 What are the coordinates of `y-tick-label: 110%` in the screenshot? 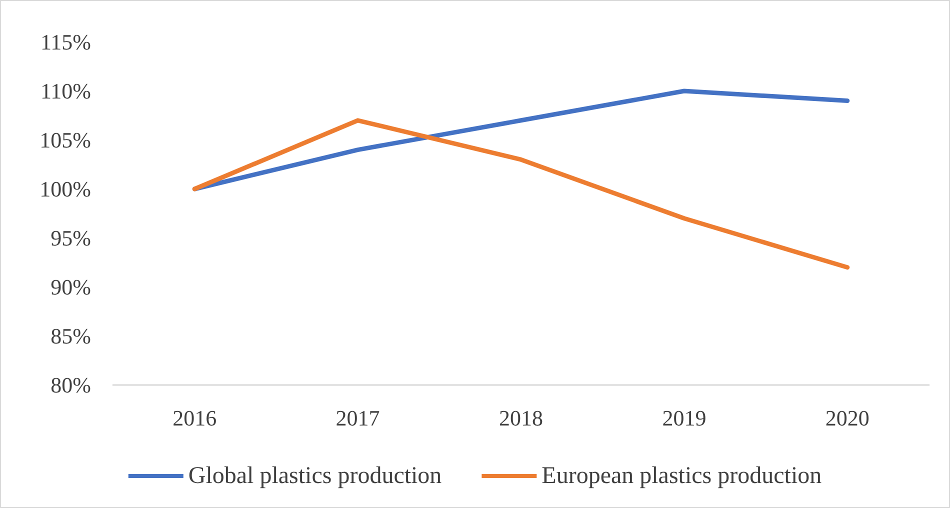 It's located at (65, 91).